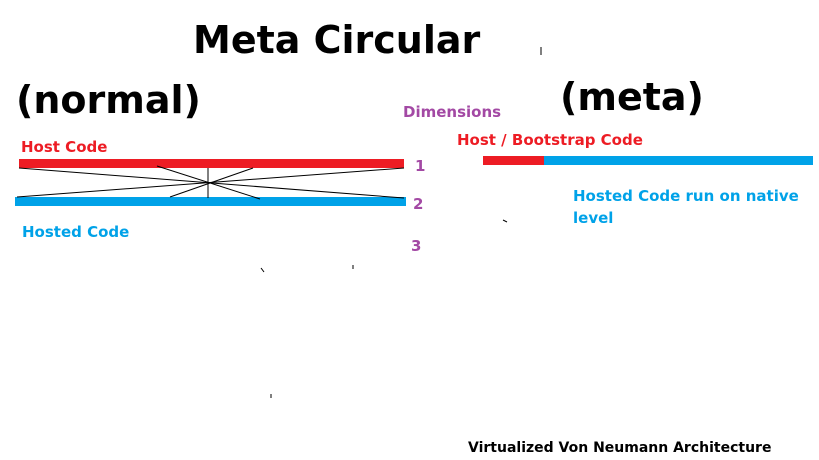 The height and width of the screenshot is (460, 819). I want to click on meta-heading: (meta), so click(632, 97).